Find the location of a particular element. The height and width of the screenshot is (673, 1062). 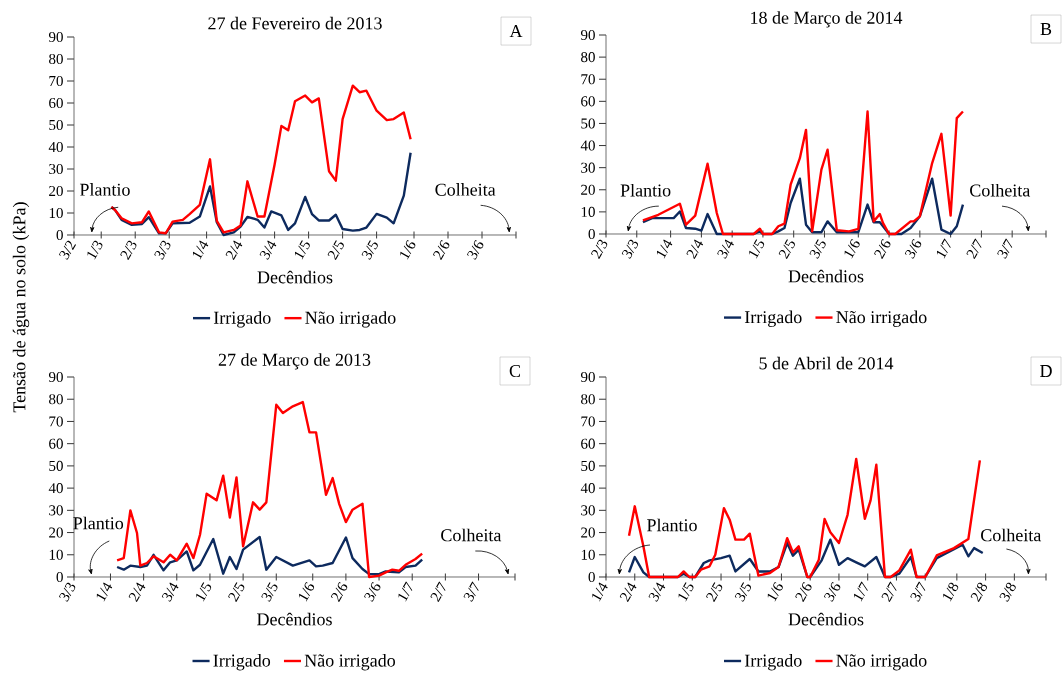

x-tick-label: 3/8 is located at coordinates (1007, 592).